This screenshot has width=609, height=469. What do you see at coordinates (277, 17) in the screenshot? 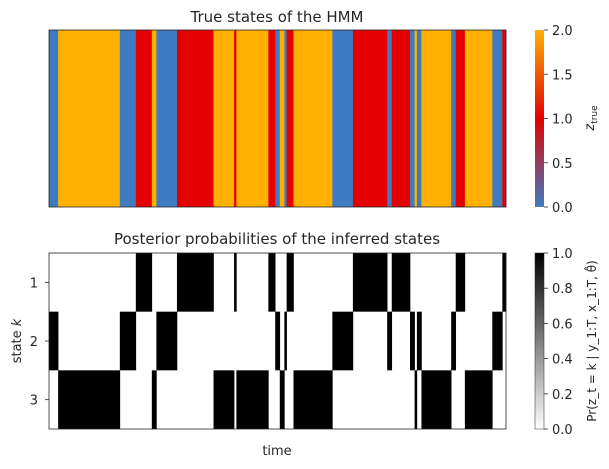
I see `true-states-title: True states of the HMM` at bounding box center [277, 17].